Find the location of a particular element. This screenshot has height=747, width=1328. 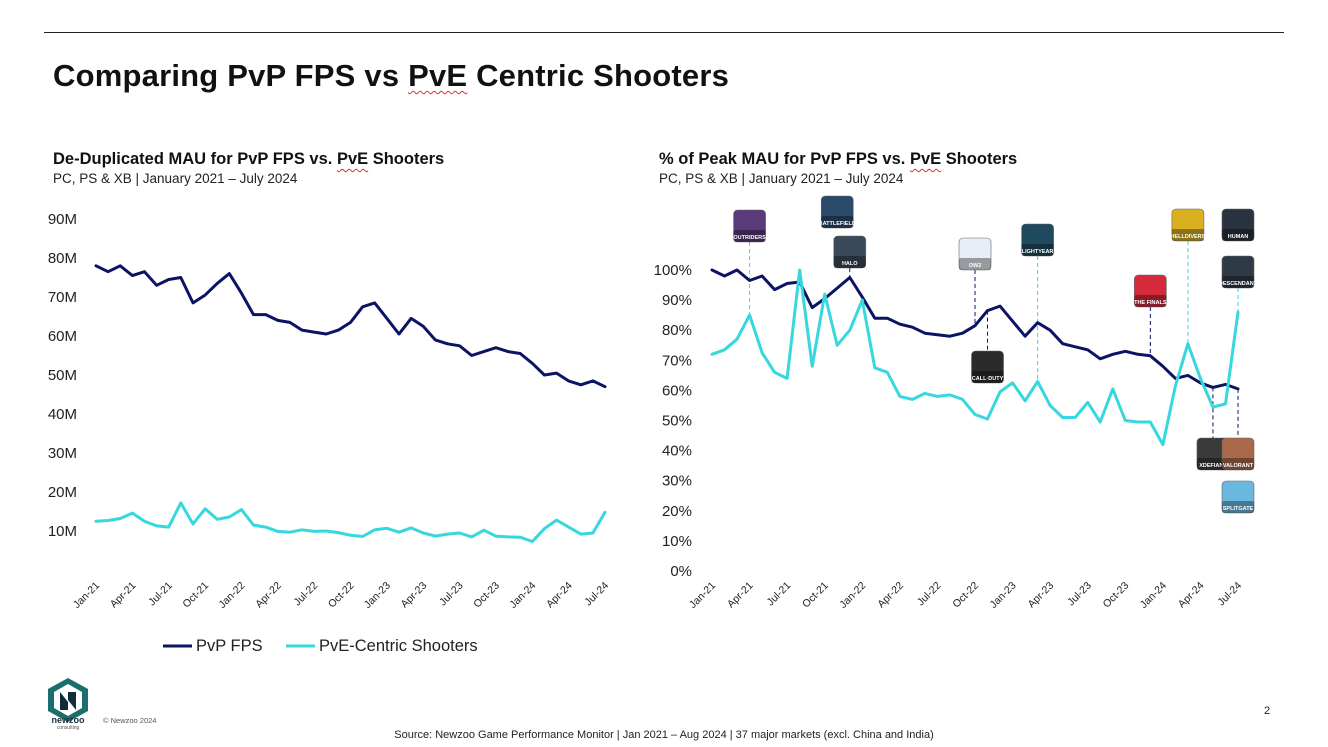

lightyear-icon: LIGHTYEAR is located at coordinates (1037, 240).